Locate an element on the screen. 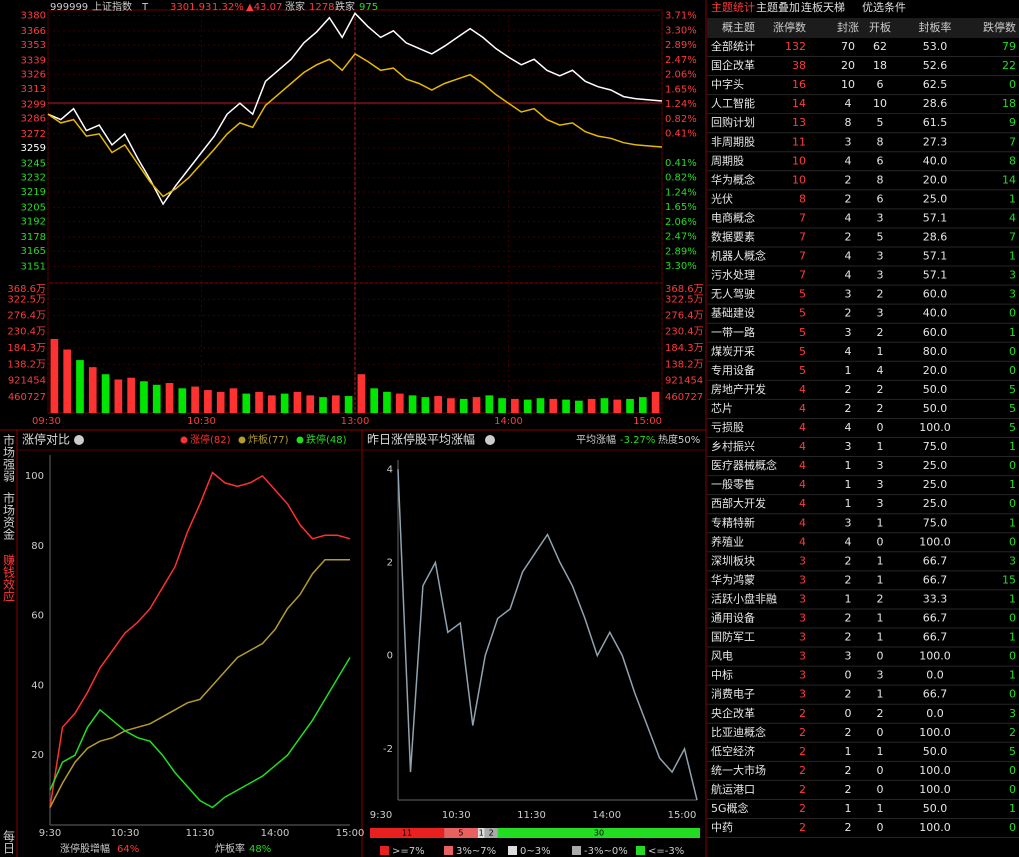 This screenshot has width=1019, height=857. table-cell: 一般零售 is located at coordinates (733, 484).